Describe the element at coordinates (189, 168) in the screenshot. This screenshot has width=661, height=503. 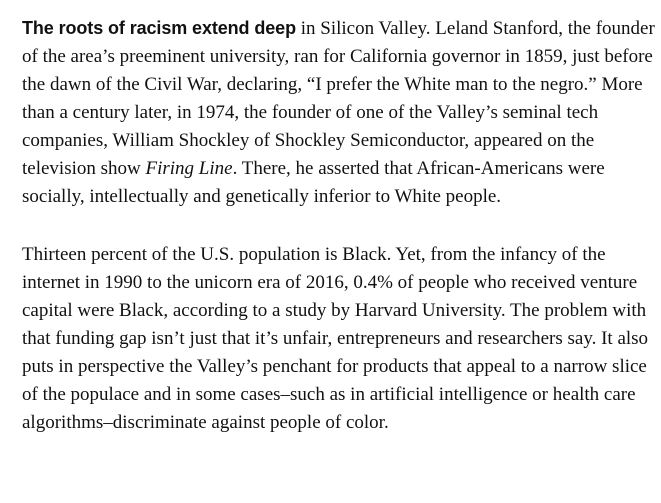
I see `show-title: Firing Line` at that location.